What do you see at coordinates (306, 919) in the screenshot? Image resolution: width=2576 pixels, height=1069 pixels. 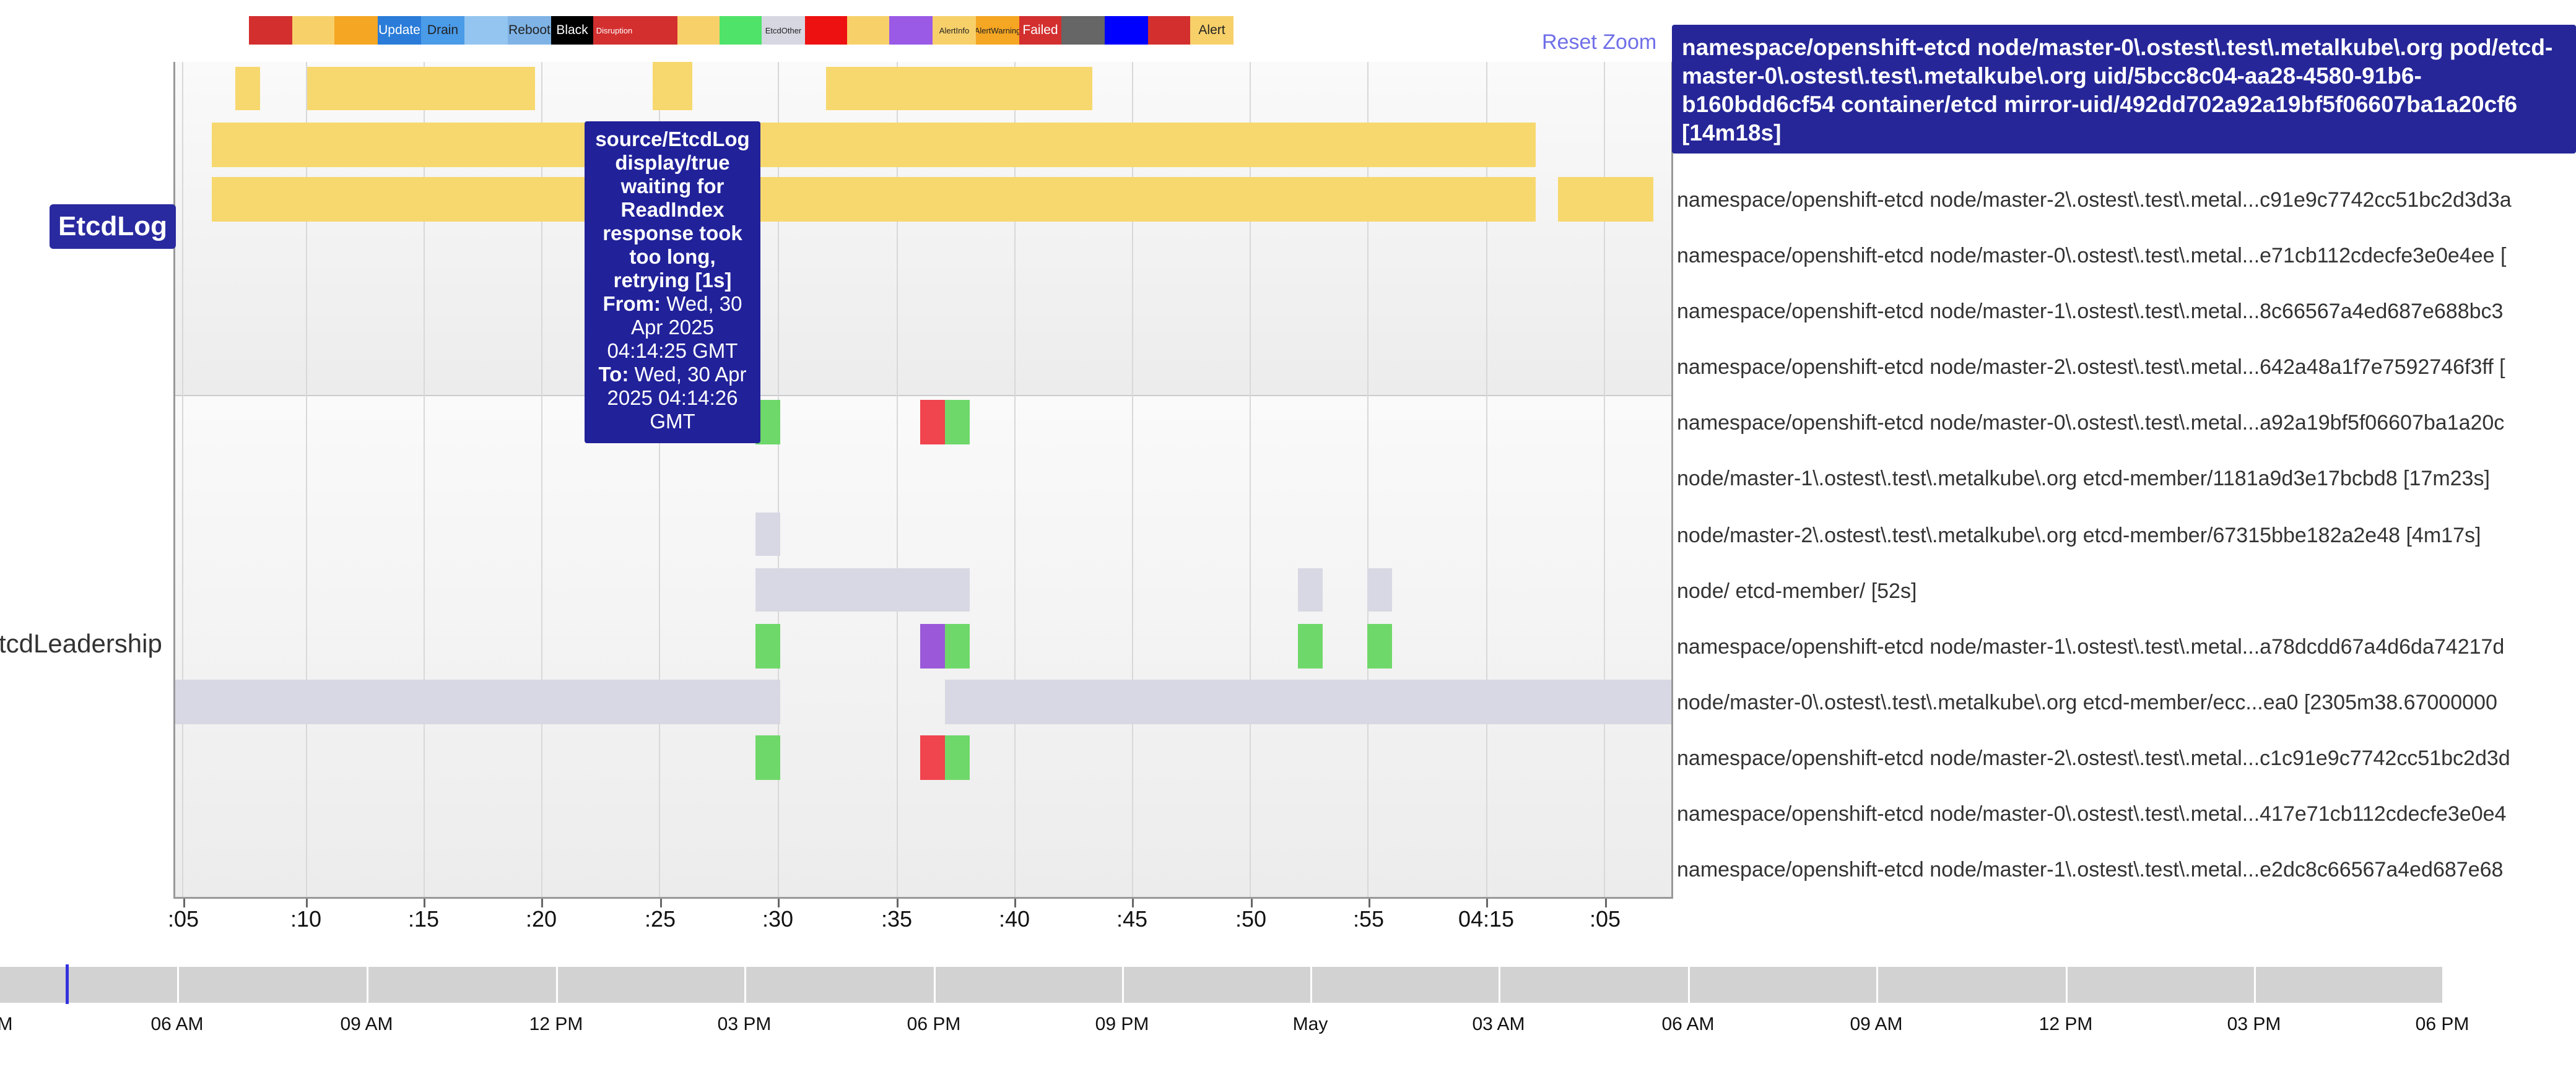 I see `x-tick-label: :10` at bounding box center [306, 919].